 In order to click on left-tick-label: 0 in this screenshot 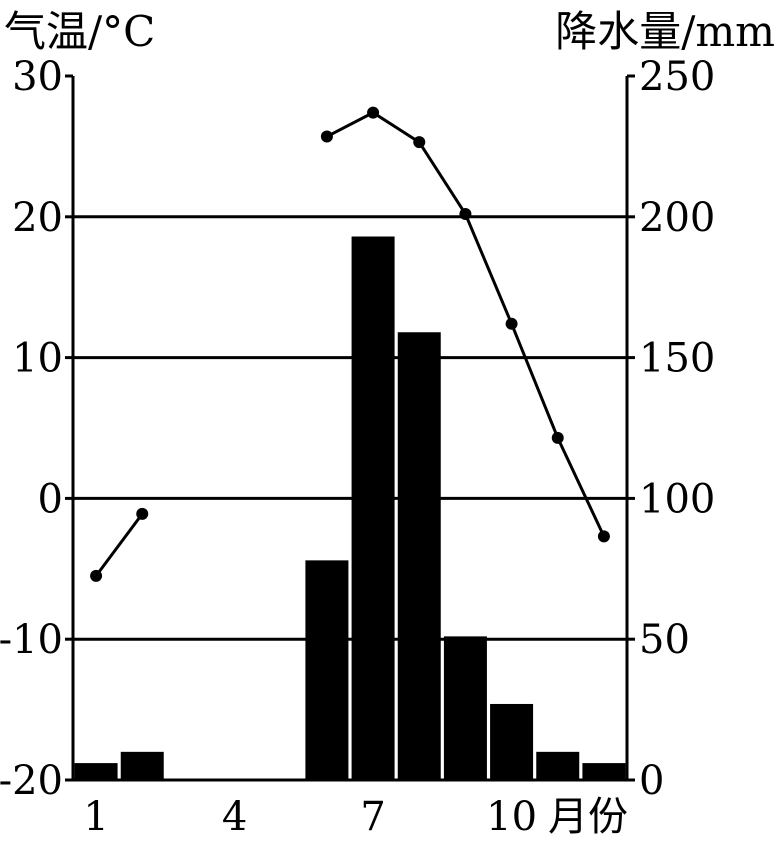, I will do `click(50, 499)`.